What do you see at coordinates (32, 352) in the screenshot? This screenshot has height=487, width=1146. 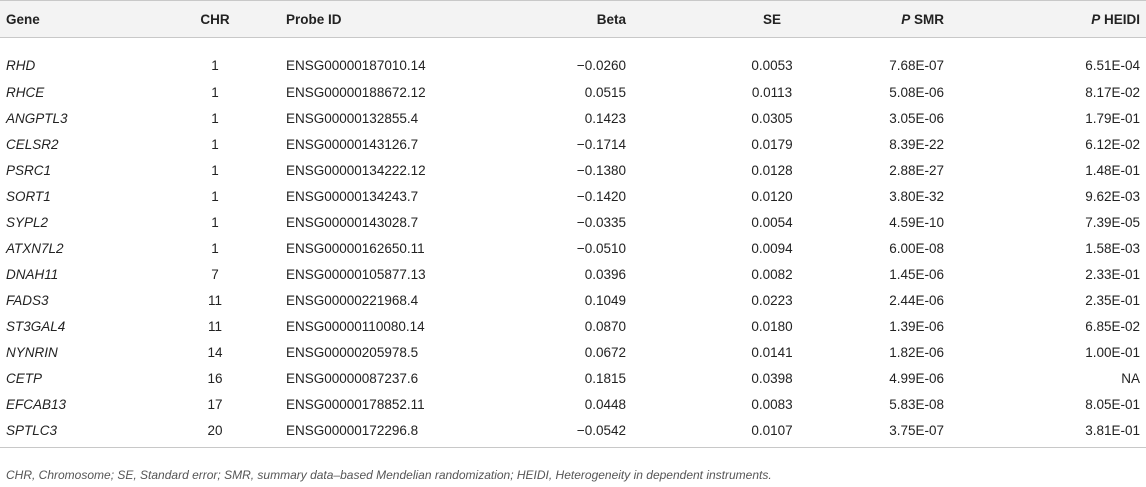 I see `cell-gene: NYNRIN` at bounding box center [32, 352].